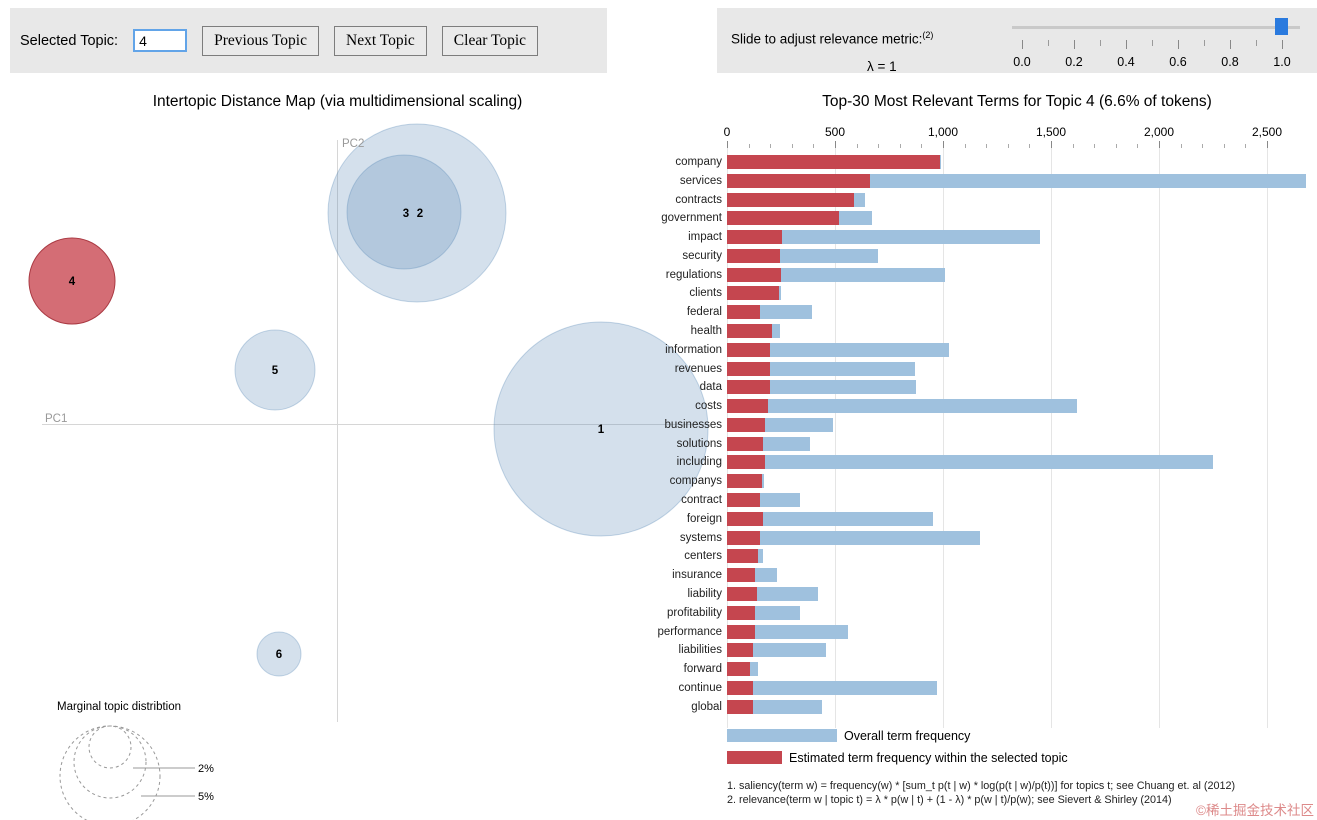  I want to click on x-gridline, so click(1267, 438).